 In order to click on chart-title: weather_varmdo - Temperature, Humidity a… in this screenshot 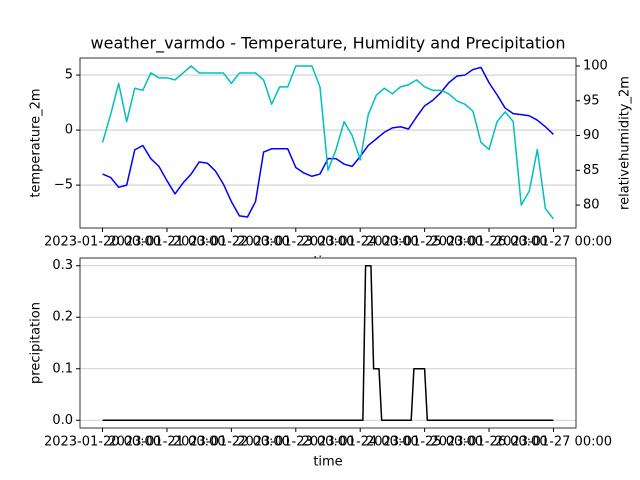, I will do `click(328, 44)`.